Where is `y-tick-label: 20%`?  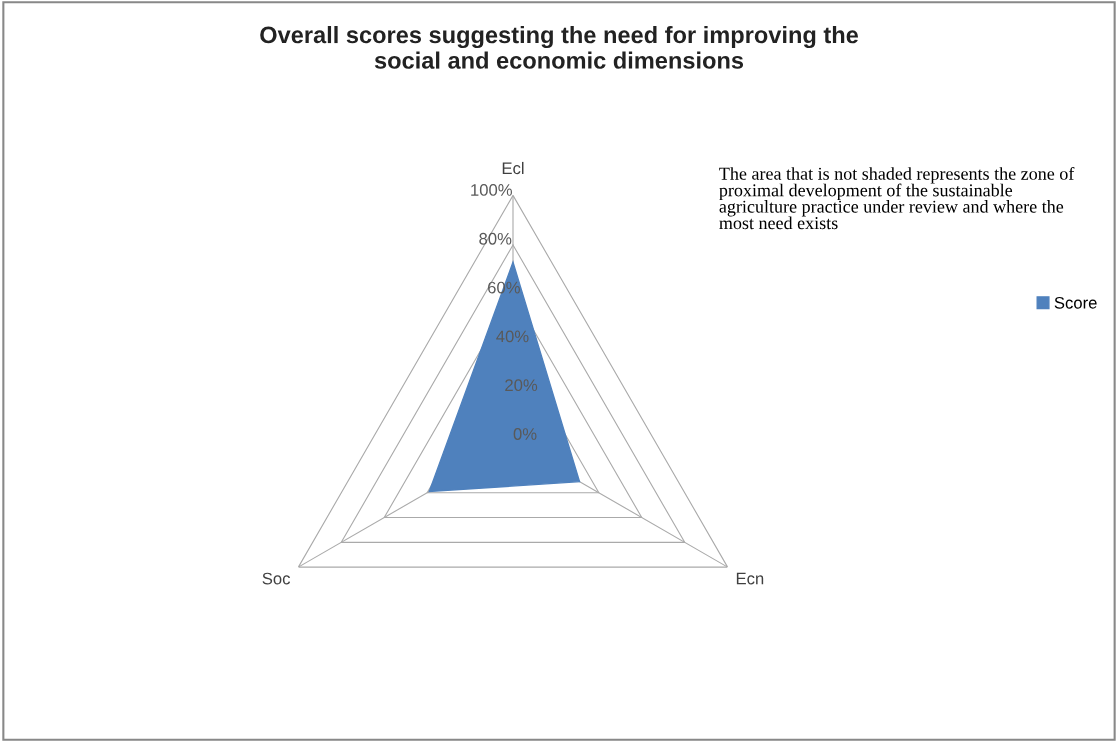 y-tick-label: 20% is located at coordinates (521, 385).